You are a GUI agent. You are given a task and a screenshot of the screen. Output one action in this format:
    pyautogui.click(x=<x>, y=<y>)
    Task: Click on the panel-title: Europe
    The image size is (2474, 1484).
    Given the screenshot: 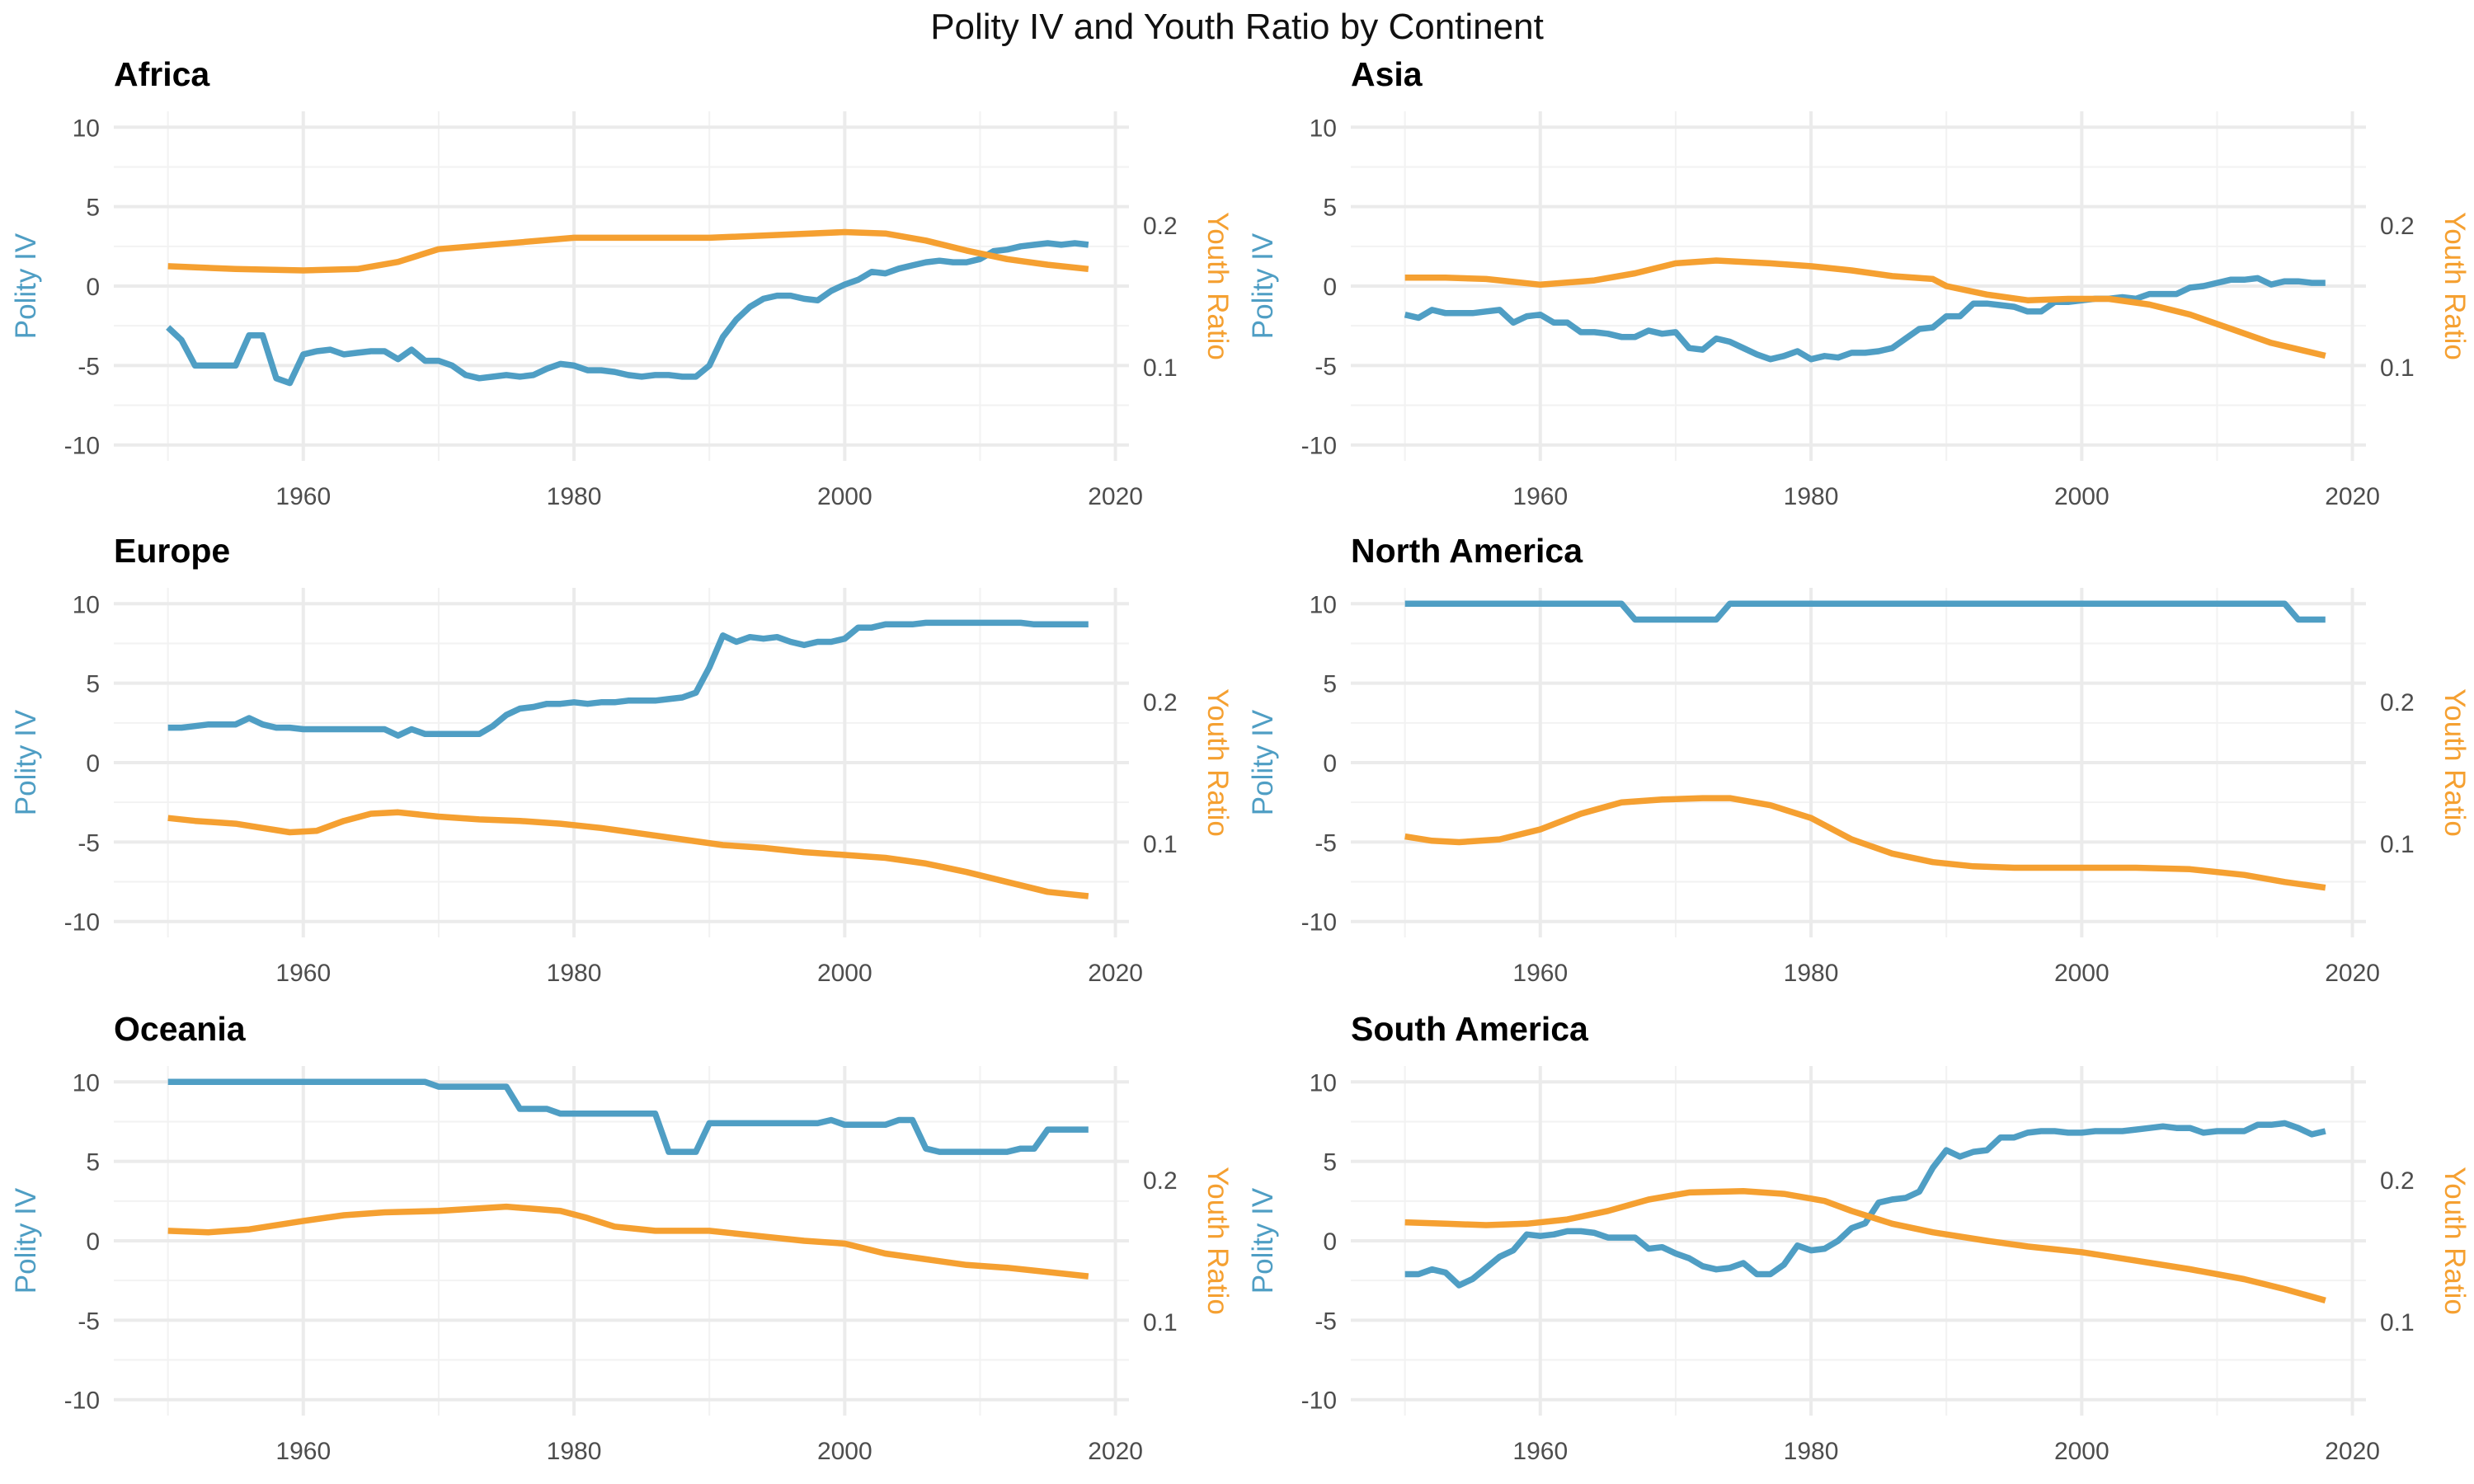 What is the action you would take?
    pyautogui.click(x=172, y=551)
    